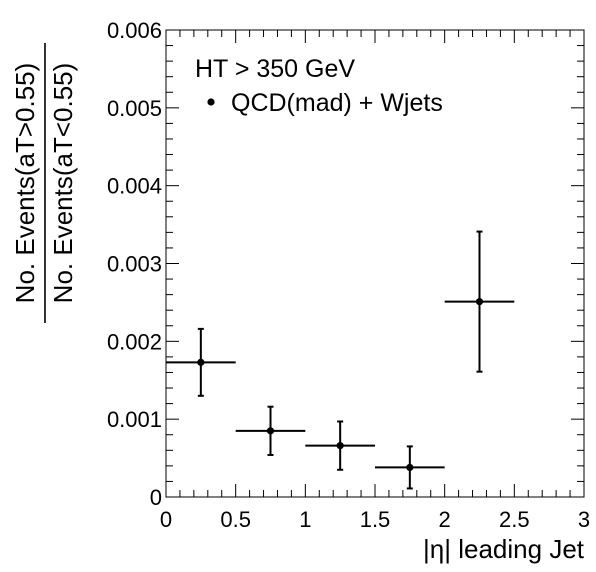  I want to click on y-tick-label: 0.003, so click(134, 264).